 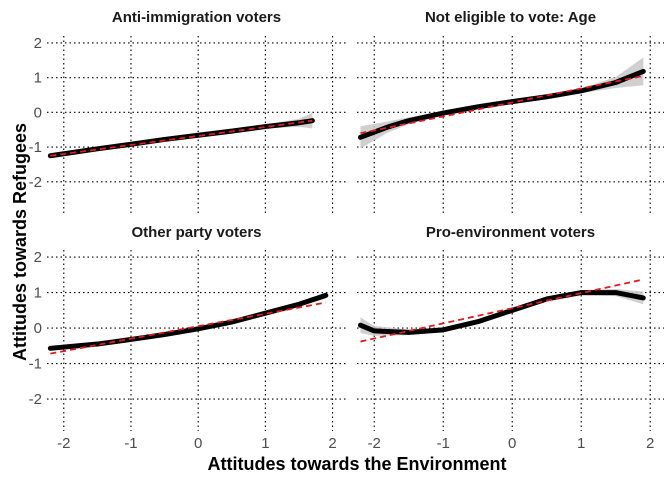 What do you see at coordinates (196, 232) in the screenshot?
I see `panel-title-other-party-voters: Other party voters` at bounding box center [196, 232].